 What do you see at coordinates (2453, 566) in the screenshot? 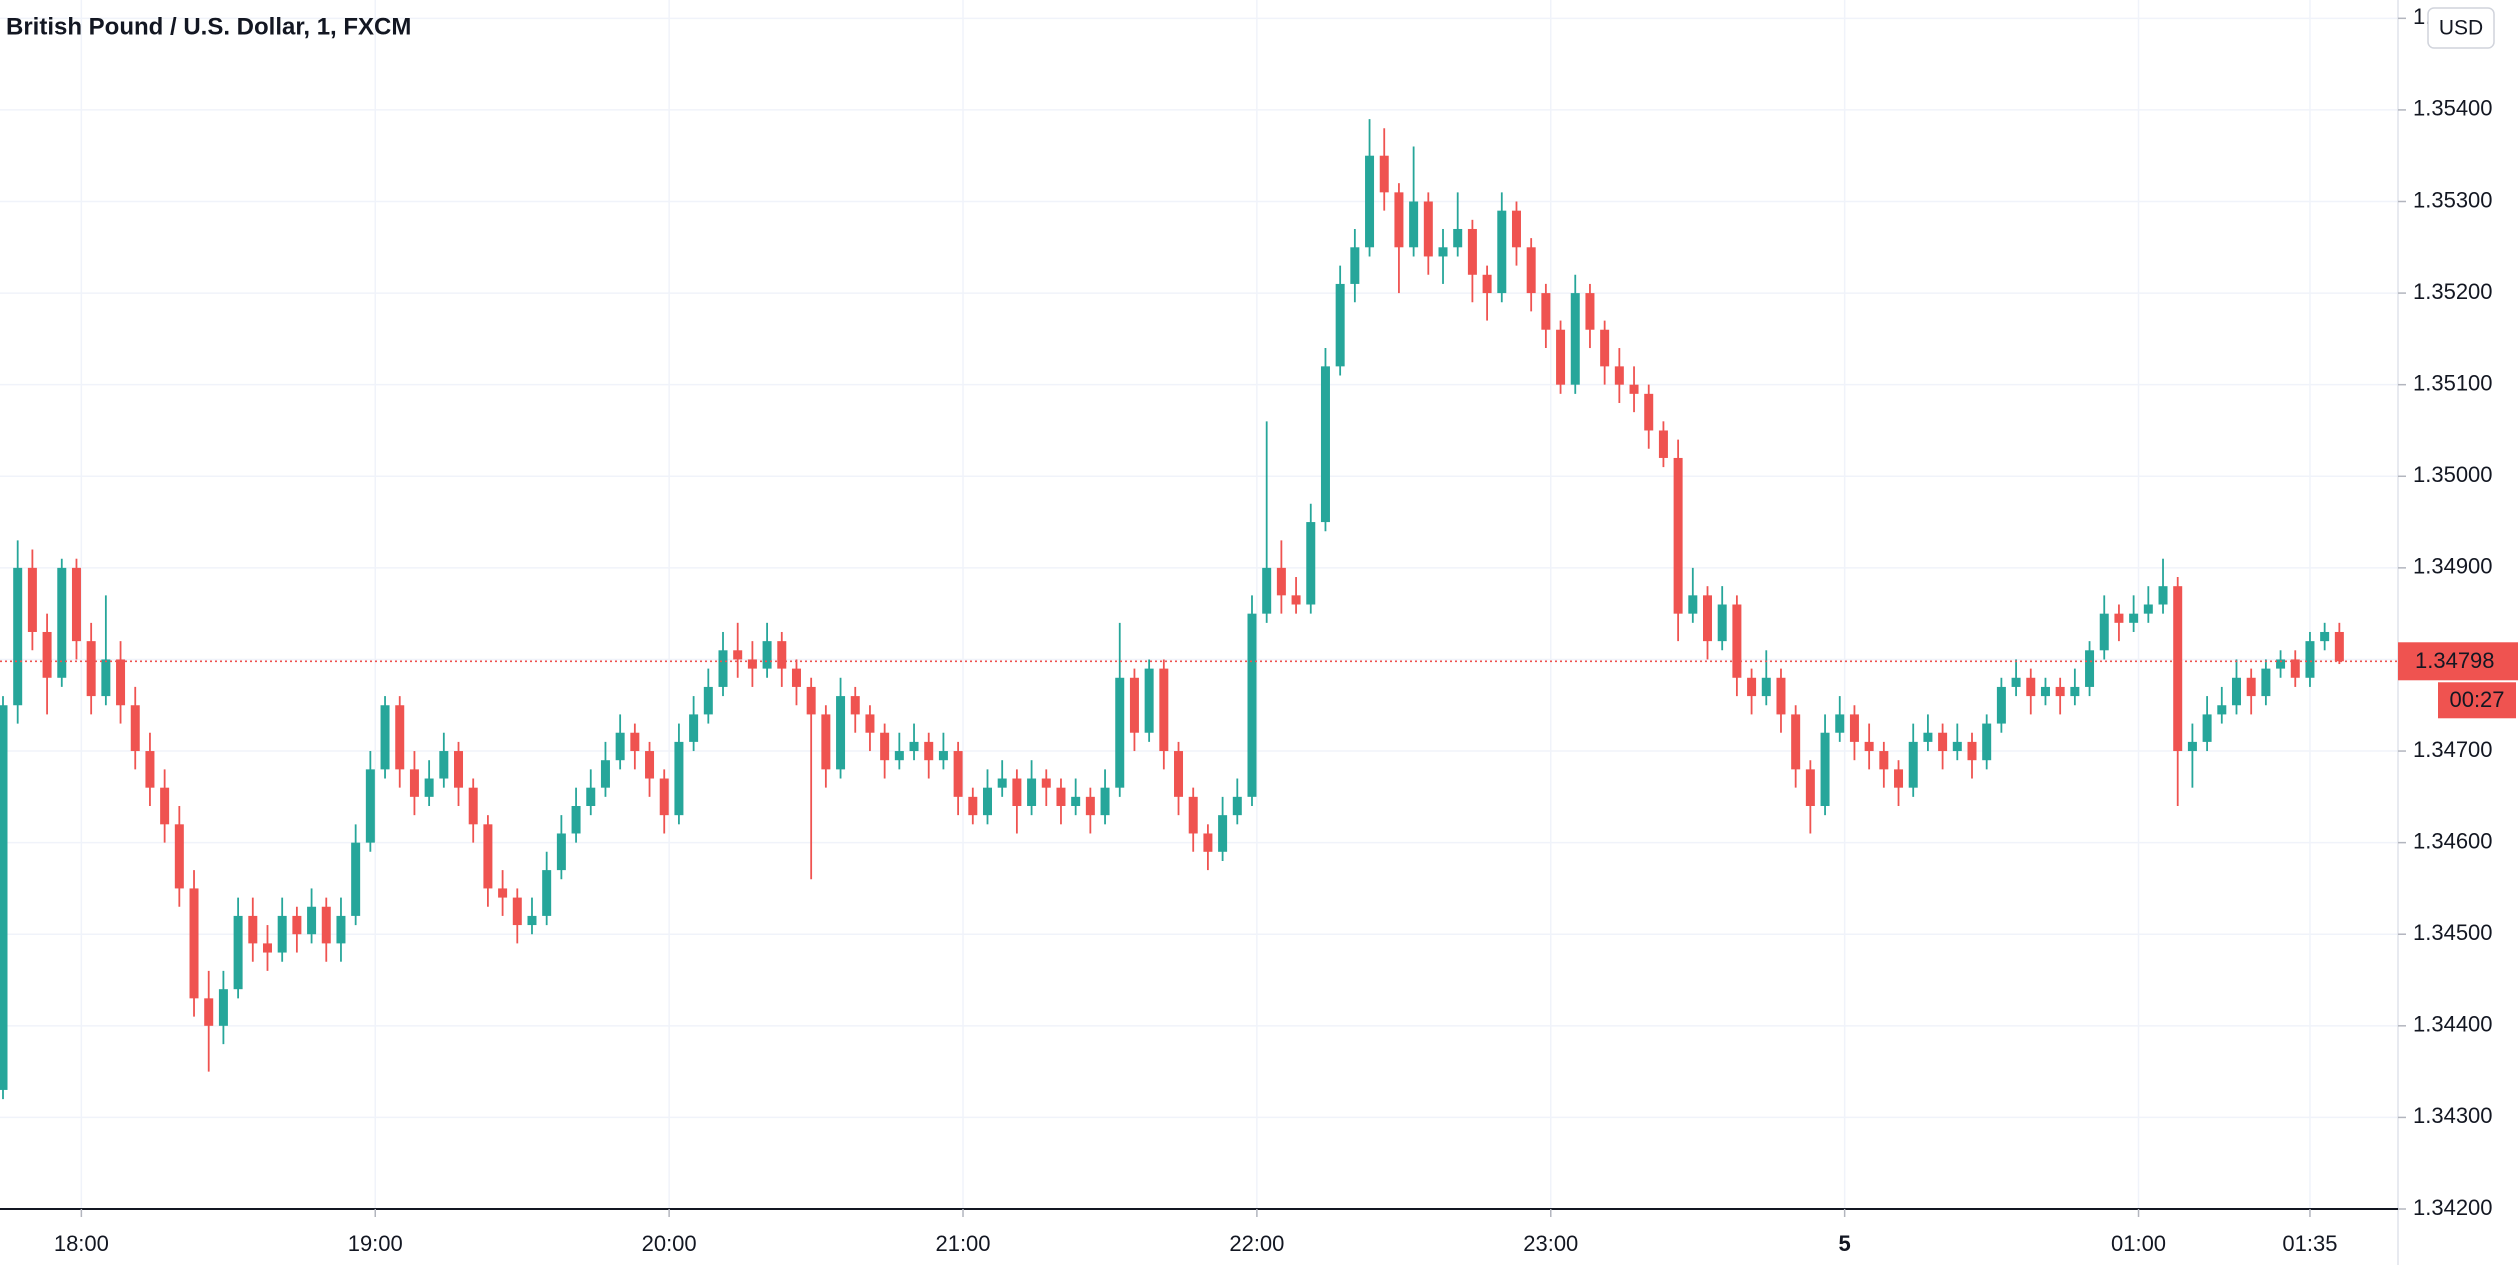
I see `y-tick-label: 1.34900` at bounding box center [2453, 566].